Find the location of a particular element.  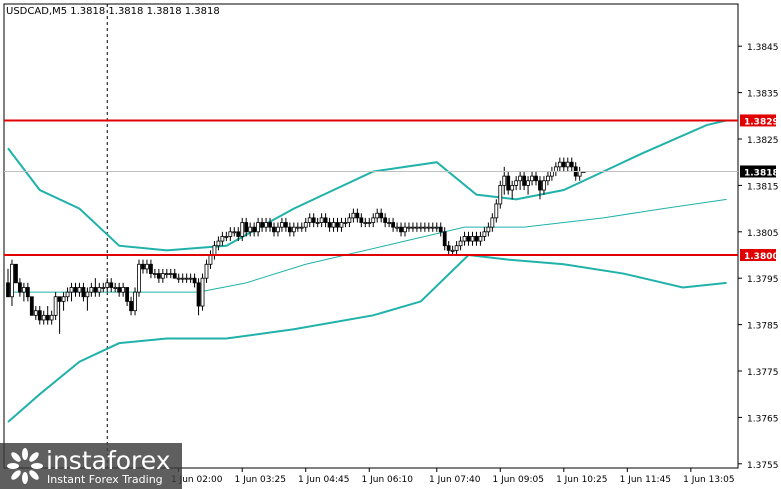

x-tick-label: 1 Jun 04:45 is located at coordinates (323, 480).